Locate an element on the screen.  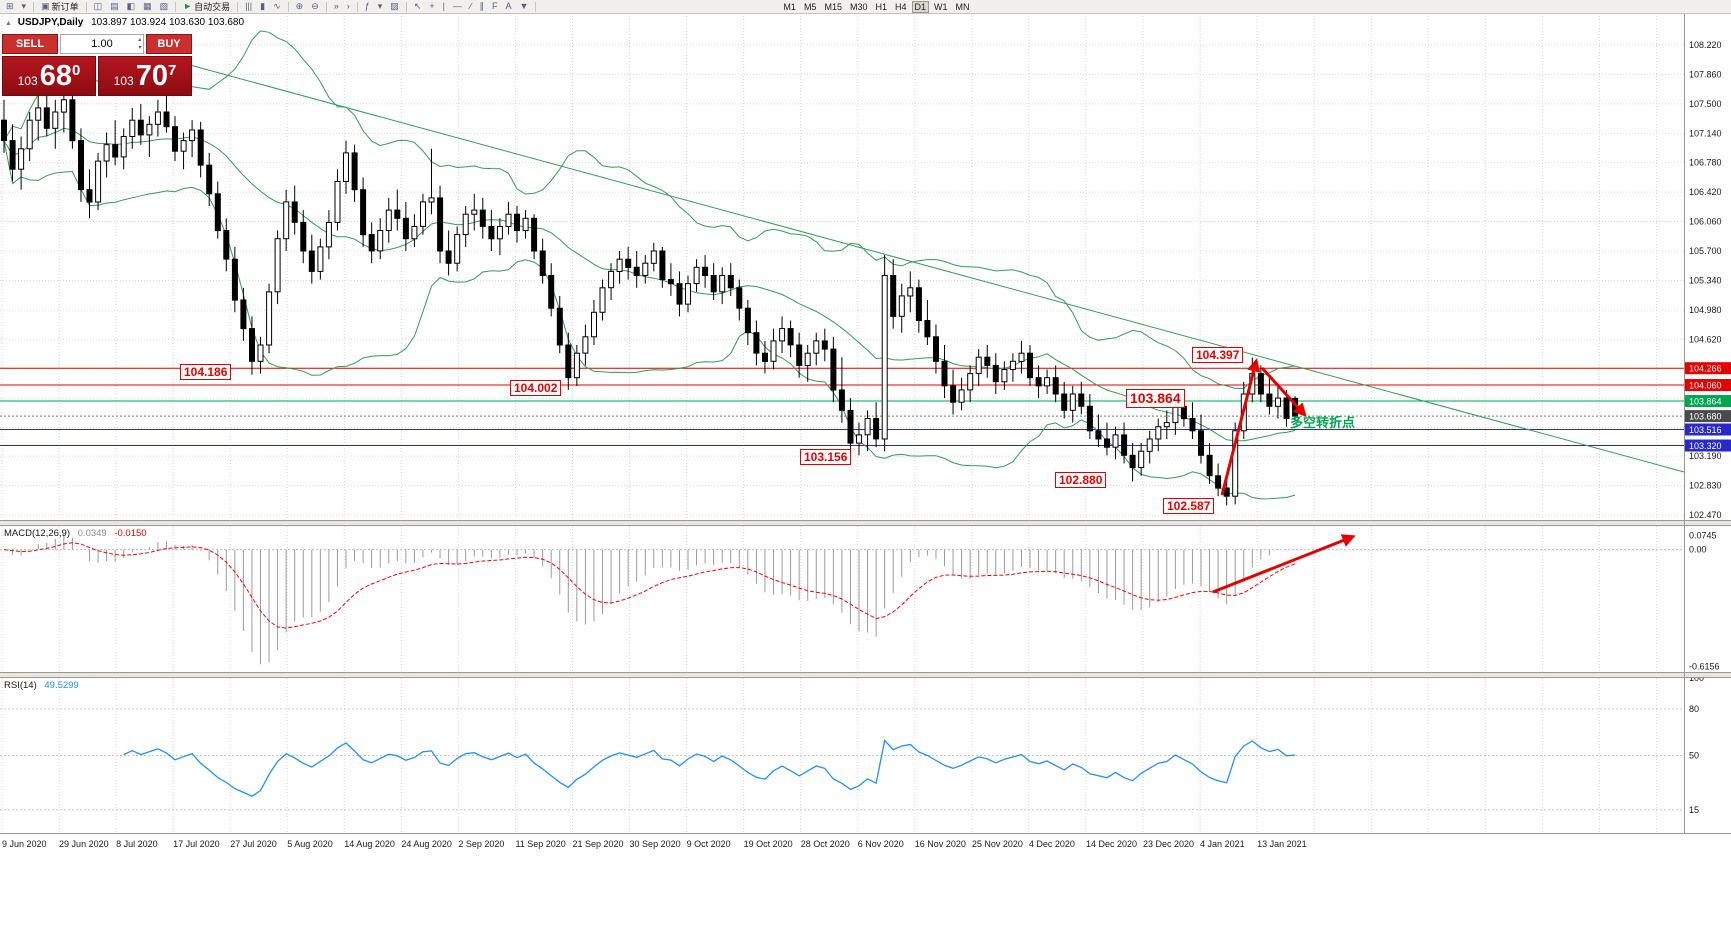
horizontal-line-button: — is located at coordinates (457, 7).